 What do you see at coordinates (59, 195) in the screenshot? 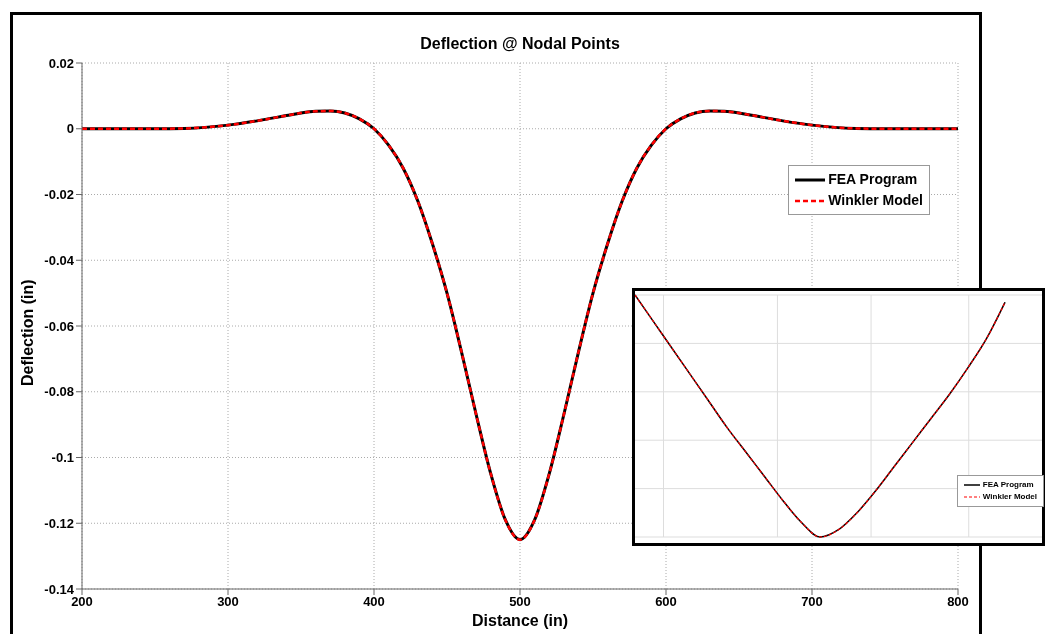
I see `y-tick-label: -0.02` at bounding box center [59, 195].